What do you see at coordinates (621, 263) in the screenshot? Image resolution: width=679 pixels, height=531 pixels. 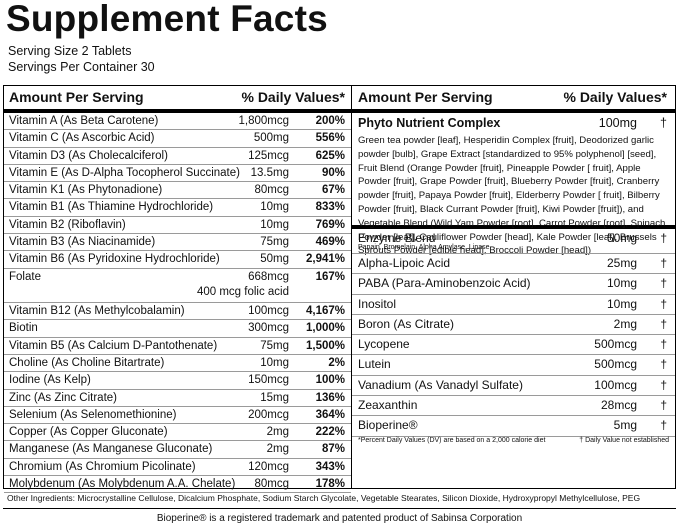 I see `ingredient-amount: 25mg` at bounding box center [621, 263].